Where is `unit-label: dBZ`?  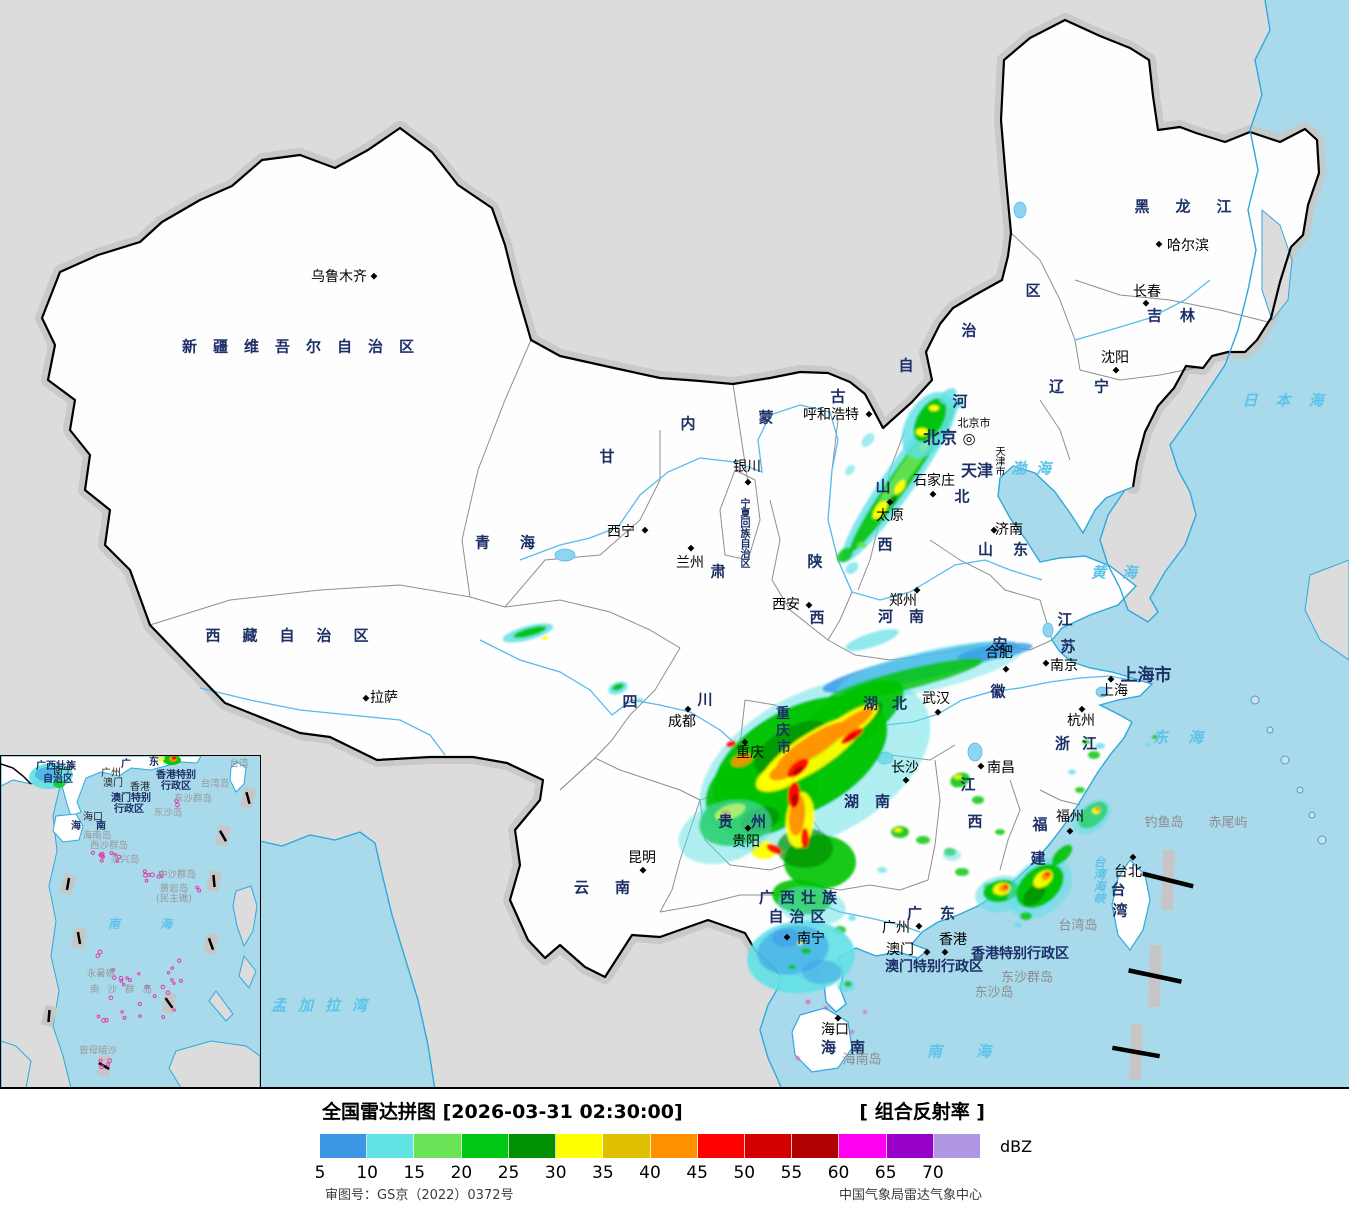
unit-label: dBZ is located at coordinates (1016, 1146).